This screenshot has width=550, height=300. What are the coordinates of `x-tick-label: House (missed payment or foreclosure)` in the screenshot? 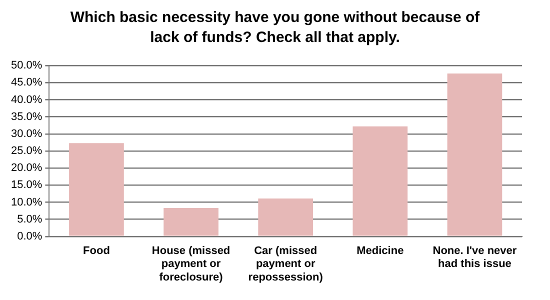 It's located at (191, 264).